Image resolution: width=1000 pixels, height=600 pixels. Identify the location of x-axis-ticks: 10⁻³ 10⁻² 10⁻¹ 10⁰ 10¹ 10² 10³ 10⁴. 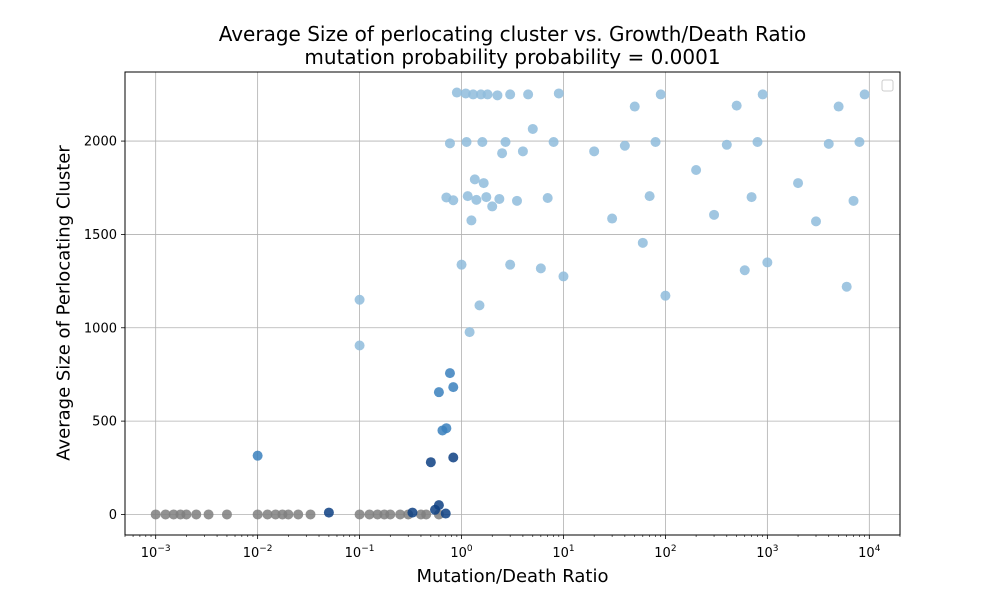
(511, 548).